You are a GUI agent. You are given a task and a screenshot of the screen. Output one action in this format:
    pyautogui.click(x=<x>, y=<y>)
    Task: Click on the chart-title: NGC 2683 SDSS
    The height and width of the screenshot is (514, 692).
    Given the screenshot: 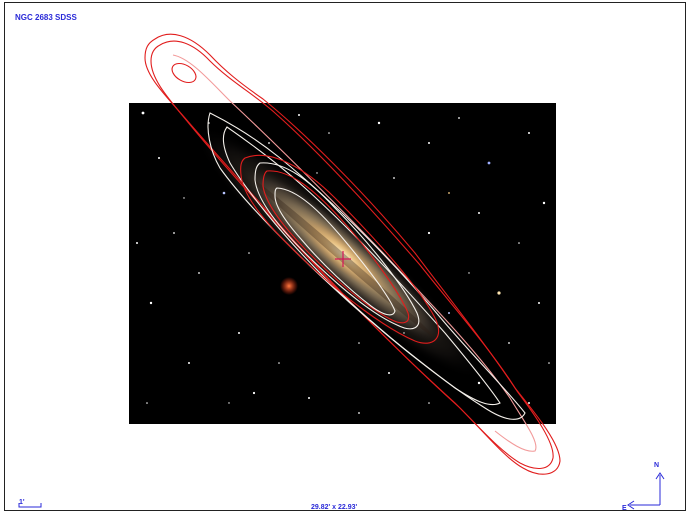 What is the action you would take?
    pyautogui.click(x=46, y=17)
    